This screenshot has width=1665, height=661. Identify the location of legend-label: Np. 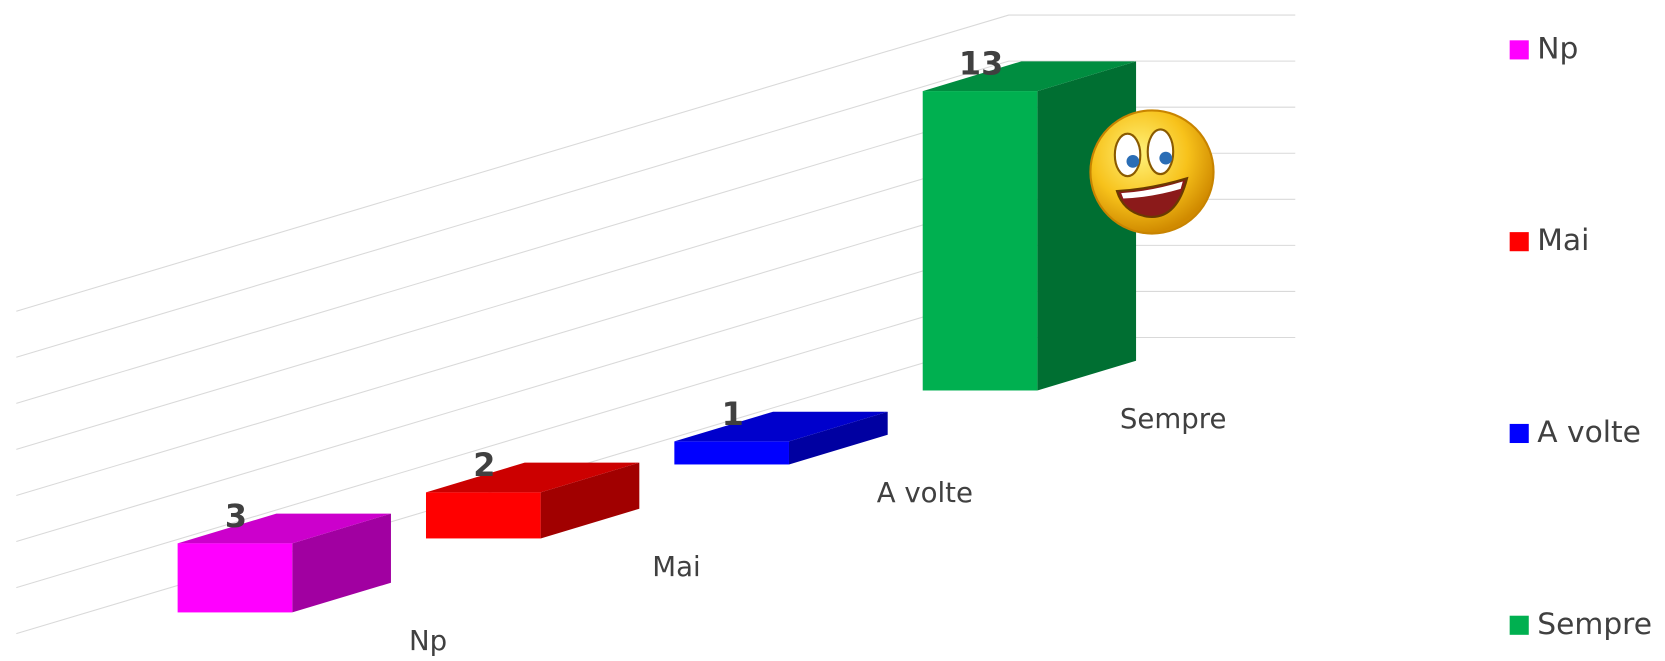
(1557, 48).